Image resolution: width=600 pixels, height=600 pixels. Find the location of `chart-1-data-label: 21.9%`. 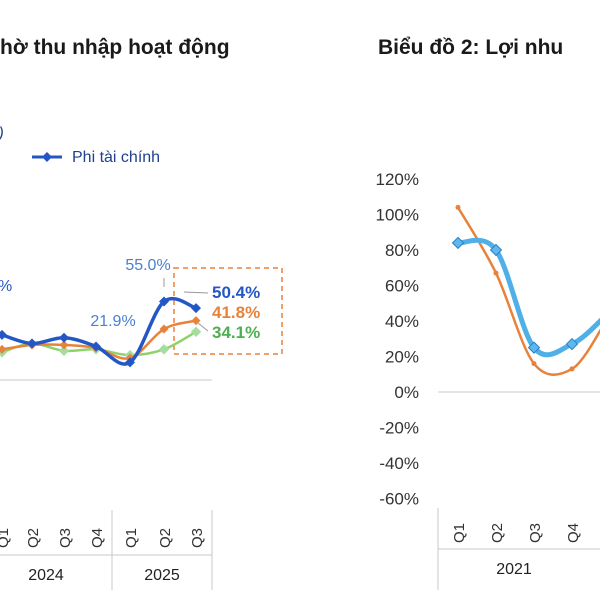

chart-1-data-label: 21.9% is located at coordinates (112, 321).